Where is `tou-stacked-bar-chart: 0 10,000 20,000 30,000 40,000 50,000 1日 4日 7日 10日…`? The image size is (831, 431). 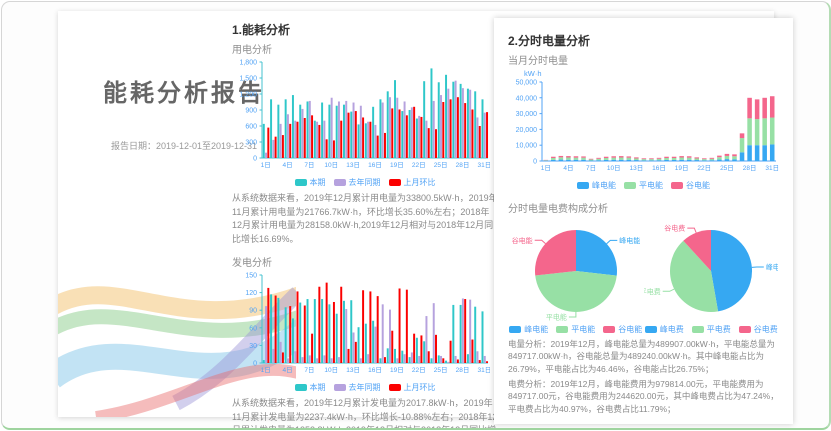
tou-stacked-bar-chart: 0 10,000 20,000 30,000 40,000 50,000 1日 4日 7日 10日… is located at coordinates (644, 126).